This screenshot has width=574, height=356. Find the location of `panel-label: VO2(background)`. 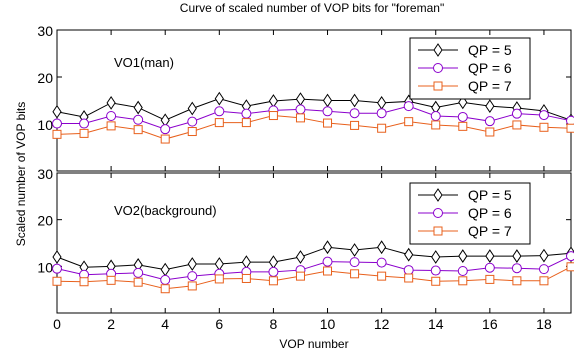

panel-label: VO2(background) is located at coordinates (165, 210).